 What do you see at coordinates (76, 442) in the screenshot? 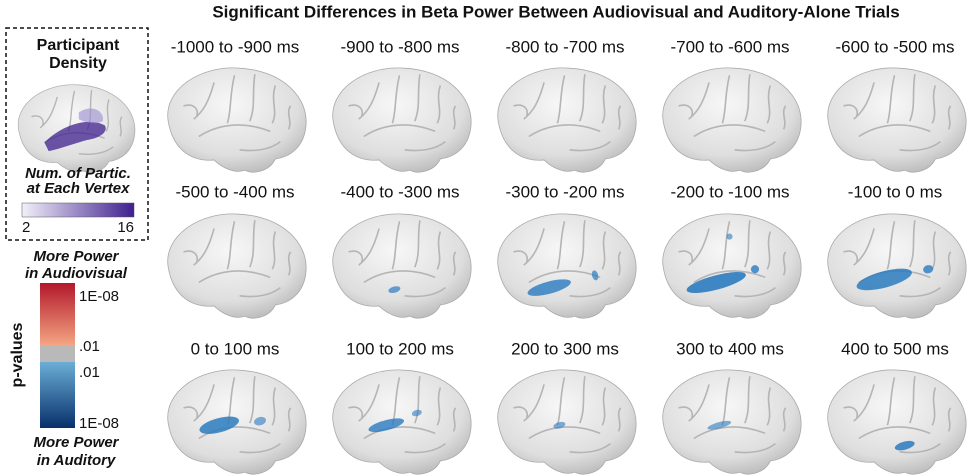
I see `pvalue-bottom-caption: More Power` at bounding box center [76, 442].